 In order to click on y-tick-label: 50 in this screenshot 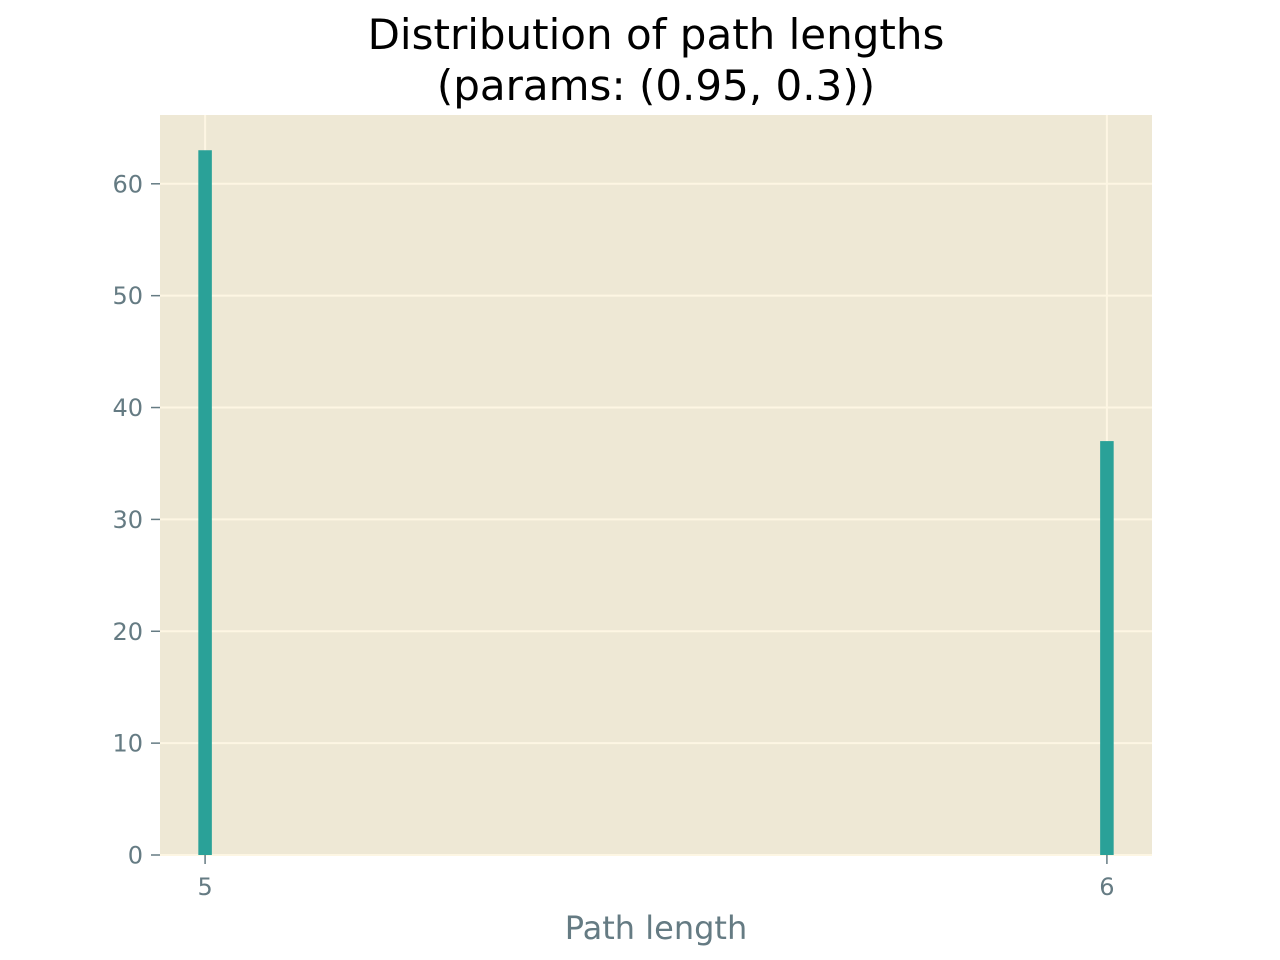, I will do `click(127, 296)`.